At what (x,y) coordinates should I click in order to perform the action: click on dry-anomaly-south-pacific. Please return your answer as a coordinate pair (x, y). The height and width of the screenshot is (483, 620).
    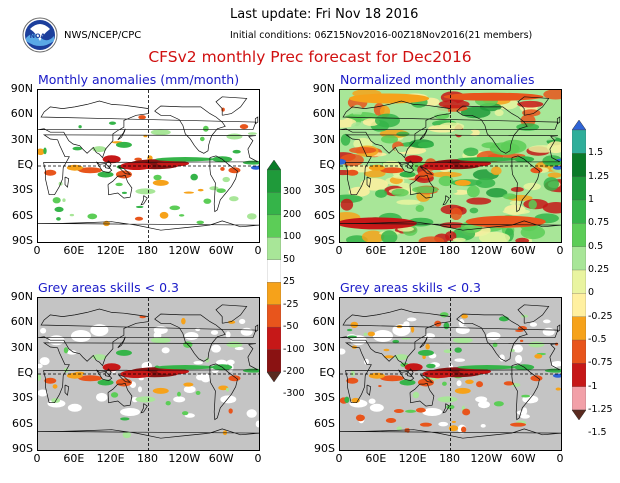
    Looking at the image, I should click on (160, 390).